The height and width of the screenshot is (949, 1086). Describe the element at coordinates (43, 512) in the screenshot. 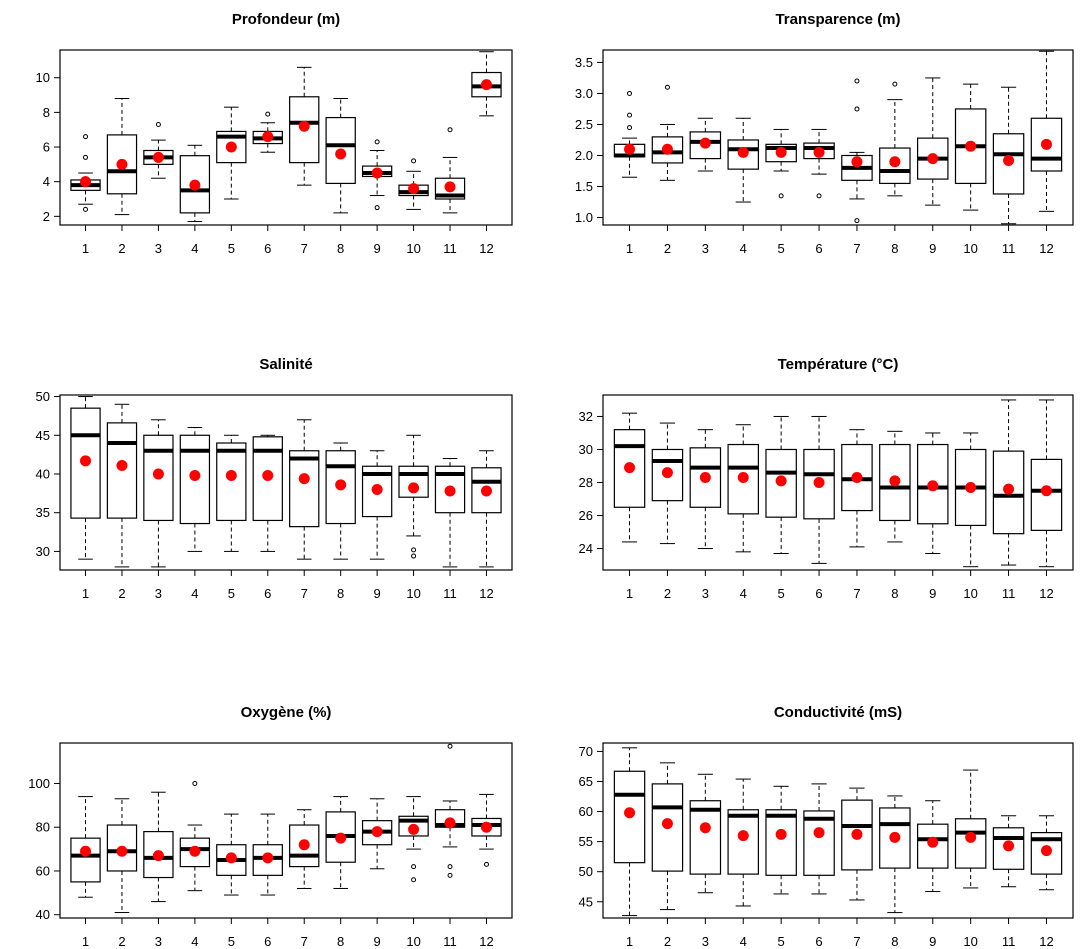

I see `y-tick-label: 35` at that location.